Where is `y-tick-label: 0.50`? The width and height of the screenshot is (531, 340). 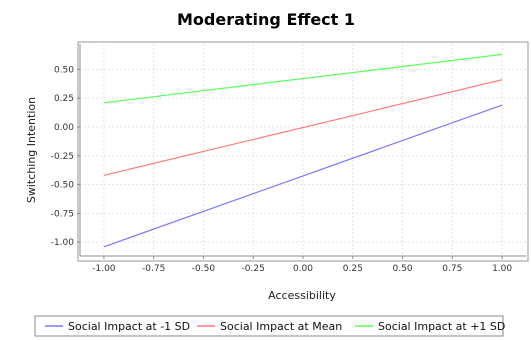 y-tick-label: 0.50 is located at coordinates (64, 70).